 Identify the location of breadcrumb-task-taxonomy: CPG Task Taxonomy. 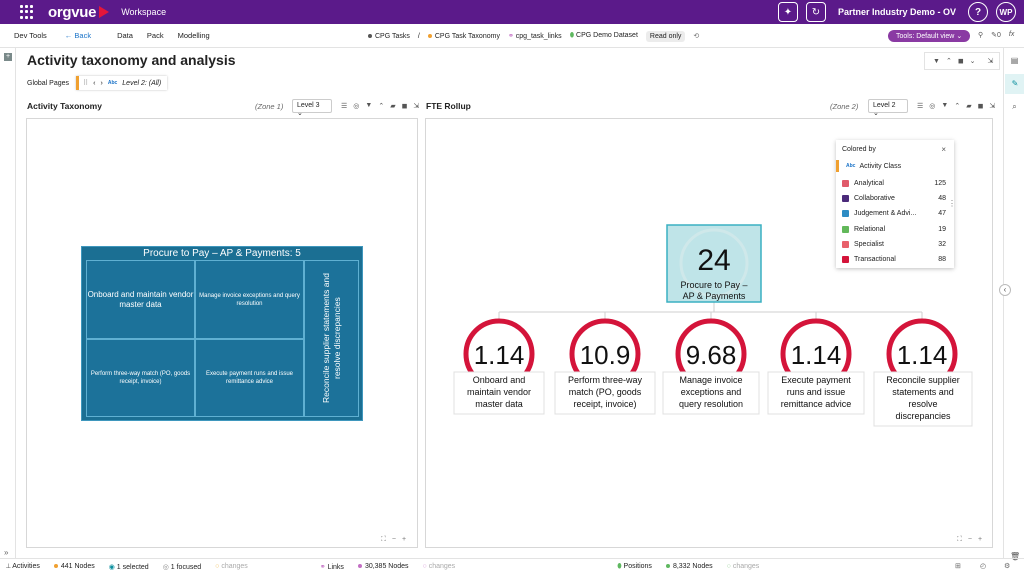
(463, 36).